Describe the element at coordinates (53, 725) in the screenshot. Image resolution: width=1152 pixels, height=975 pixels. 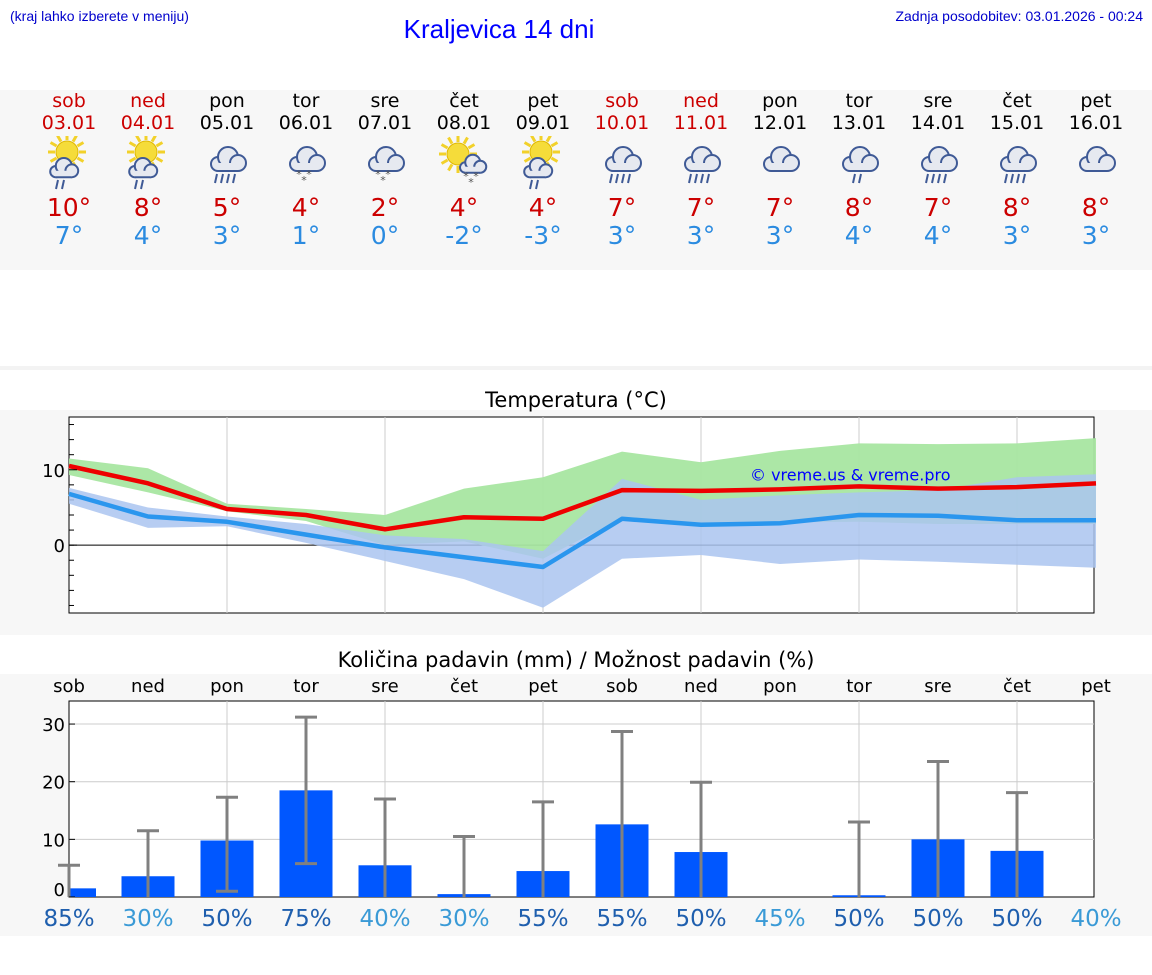
I see `y-tick-label: 30` at that location.